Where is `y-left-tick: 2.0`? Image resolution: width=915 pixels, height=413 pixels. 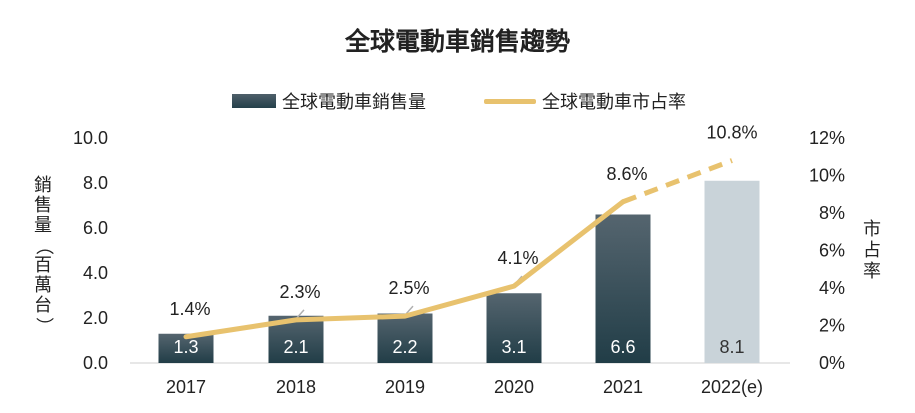 y-left-tick: 2.0 is located at coordinates (95, 318).